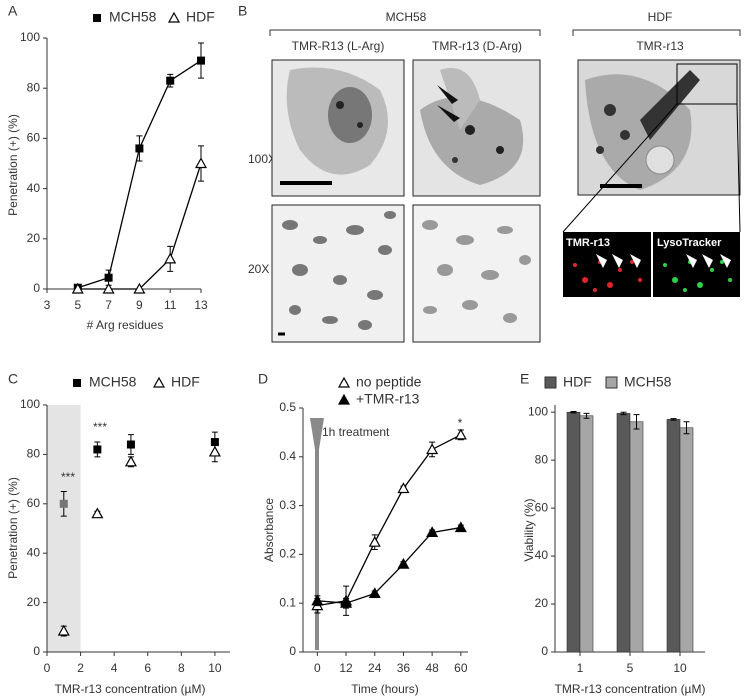  Describe the element at coordinates (108, 305) in the screenshot. I see `x-tick-label: 7` at that location.